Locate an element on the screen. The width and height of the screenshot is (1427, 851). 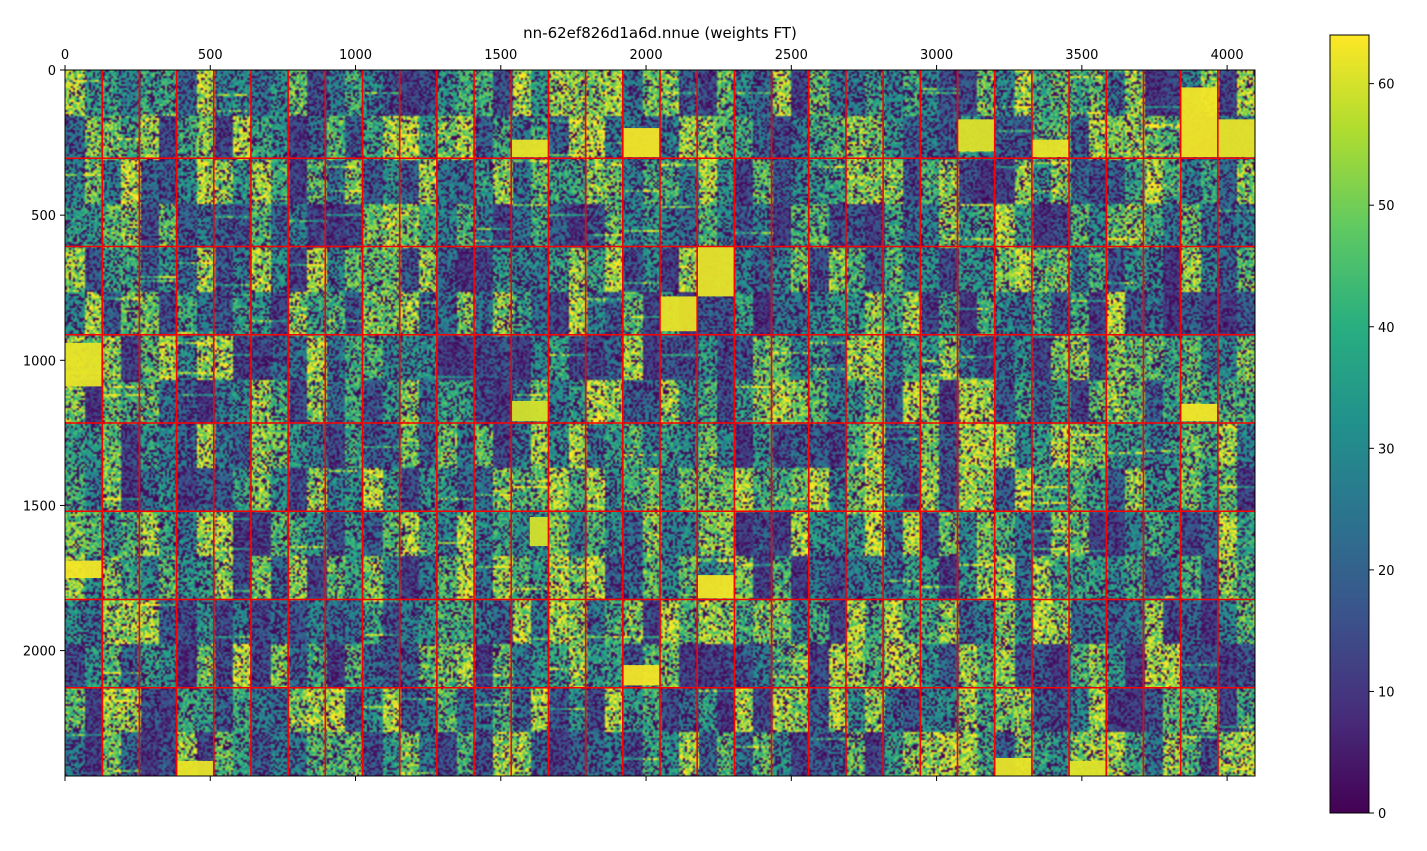
x-tick-label-4: 2000 is located at coordinates (646, 55).